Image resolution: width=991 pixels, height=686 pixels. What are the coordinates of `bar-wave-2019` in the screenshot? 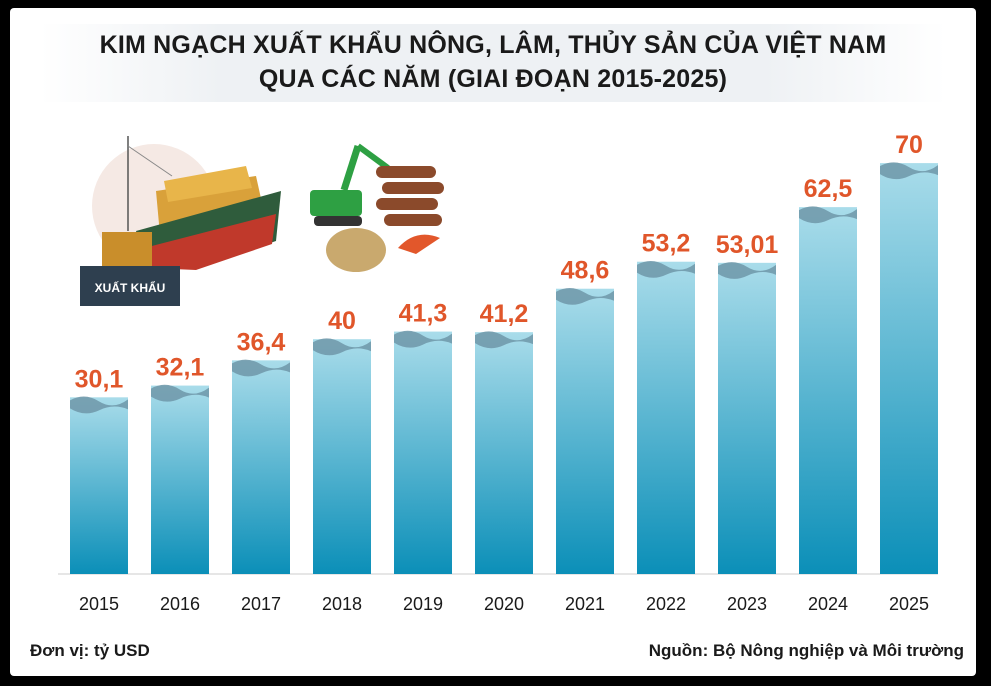 It's located at (423, 339).